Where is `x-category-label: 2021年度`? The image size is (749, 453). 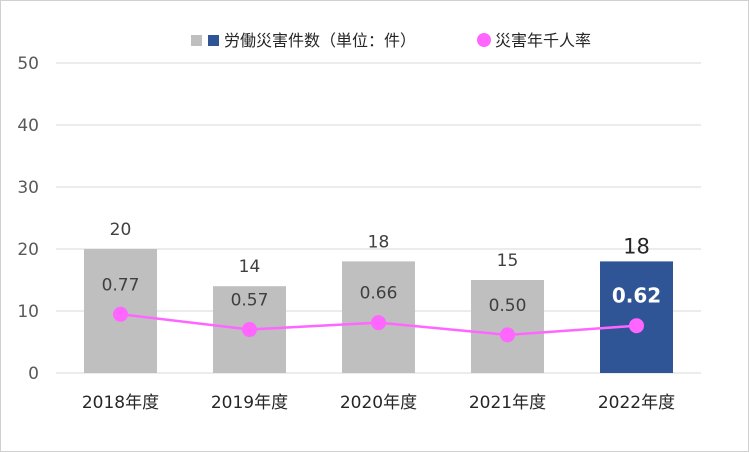
x-category-label: 2021年度 is located at coordinates (507, 403).